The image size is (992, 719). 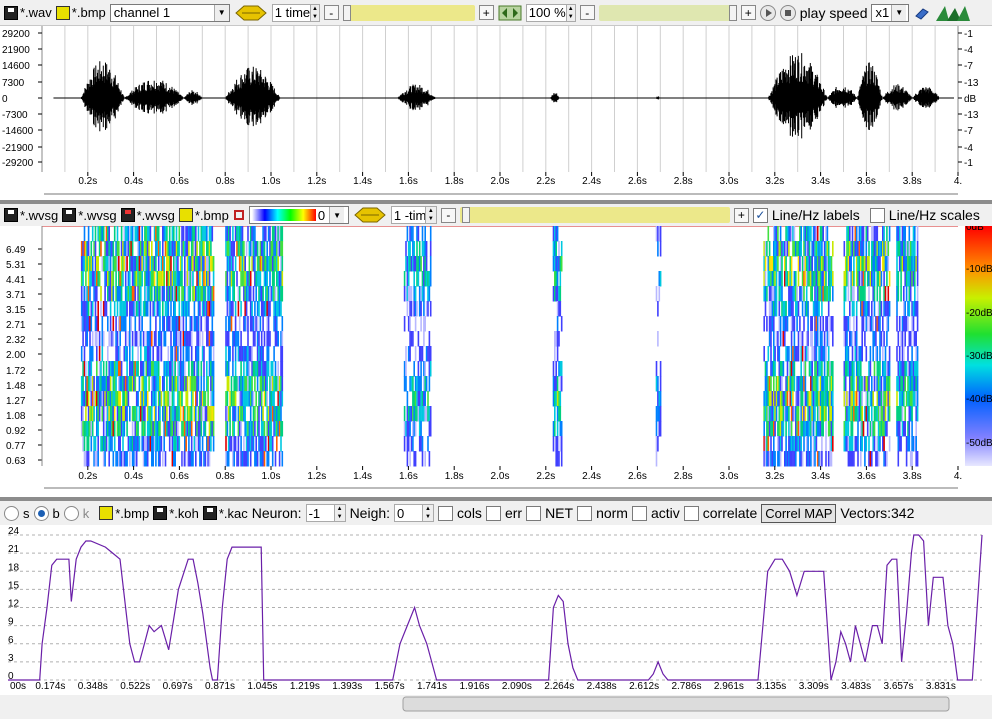 What do you see at coordinates (239, 215) in the screenshot?
I see `crop-icon` at bounding box center [239, 215].